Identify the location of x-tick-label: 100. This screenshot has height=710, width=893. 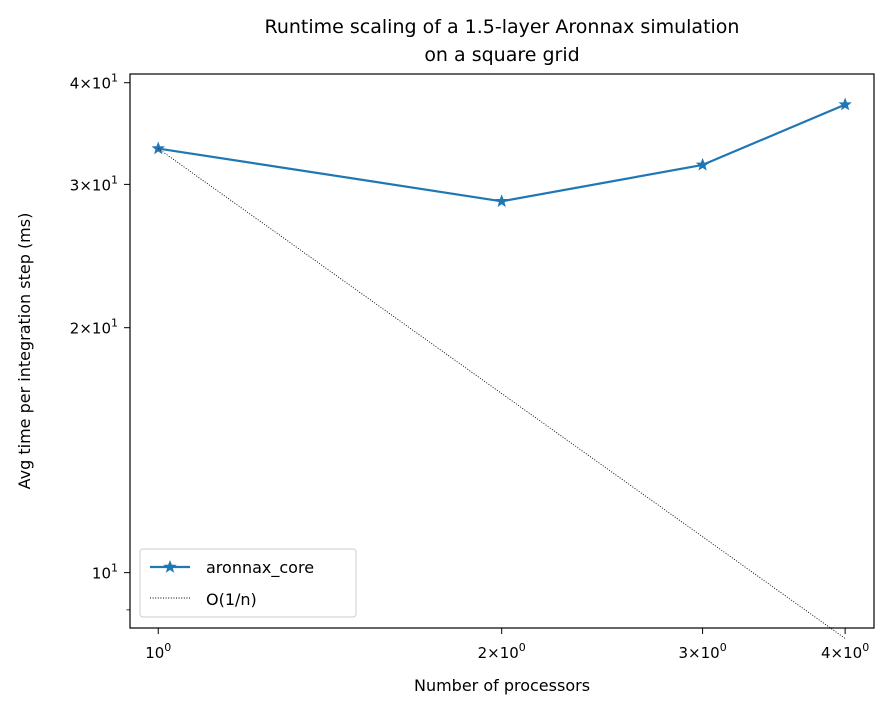
(158, 651).